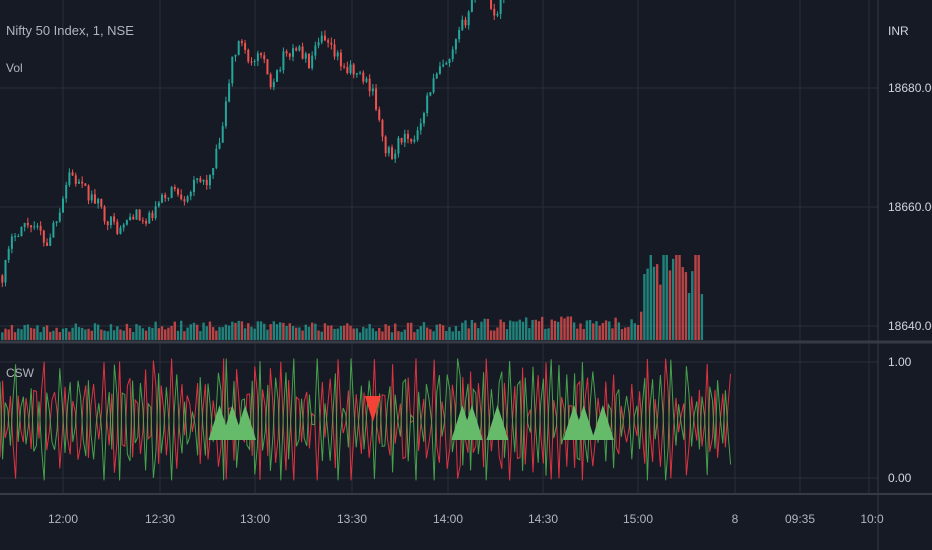 This screenshot has width=932, height=550. What do you see at coordinates (352, 519) in the screenshot?
I see `time-axis-label: 13:30` at bounding box center [352, 519].